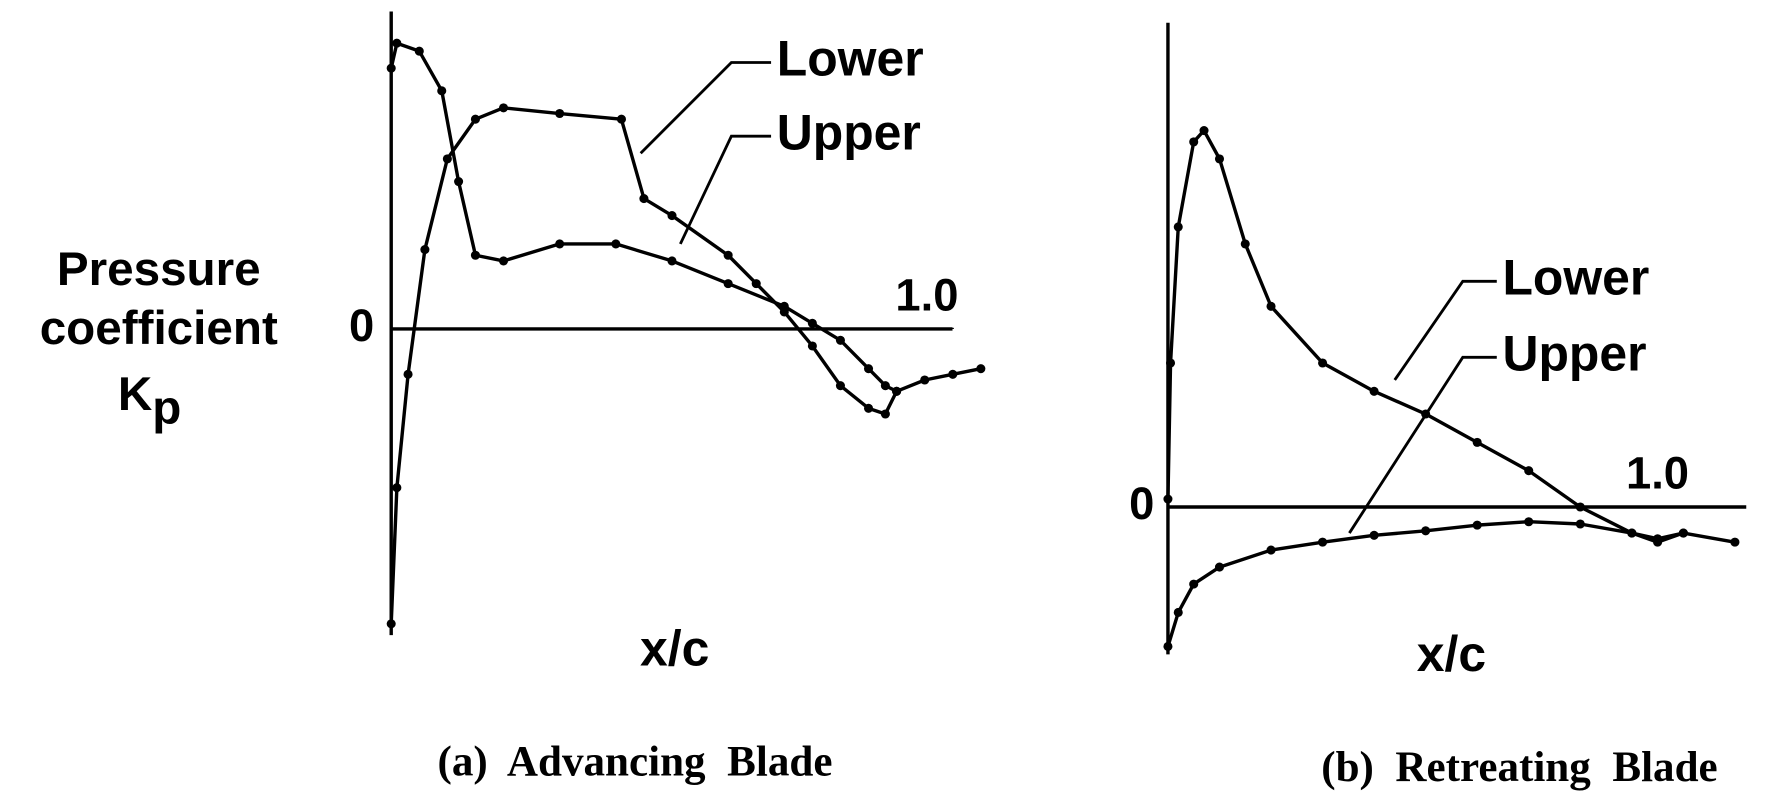 Image resolution: width=1778 pixels, height=794 pixels. I want to click on subscript: p, so click(166, 407).